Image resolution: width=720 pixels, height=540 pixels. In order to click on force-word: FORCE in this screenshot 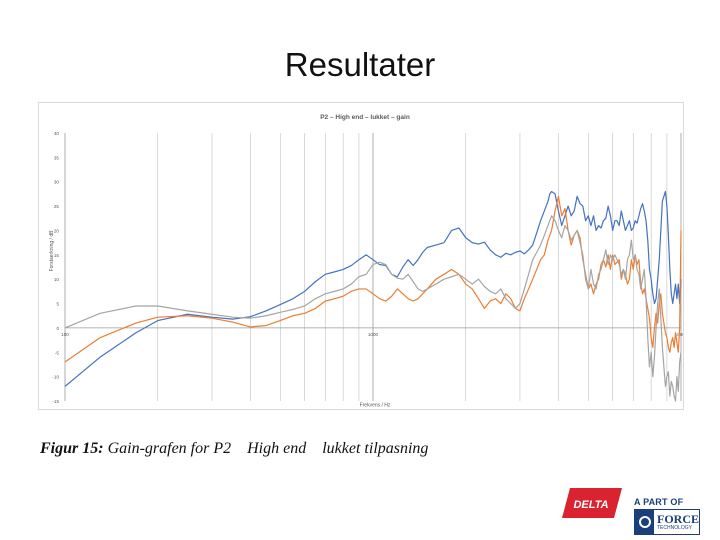, I will do `click(678, 518)`.